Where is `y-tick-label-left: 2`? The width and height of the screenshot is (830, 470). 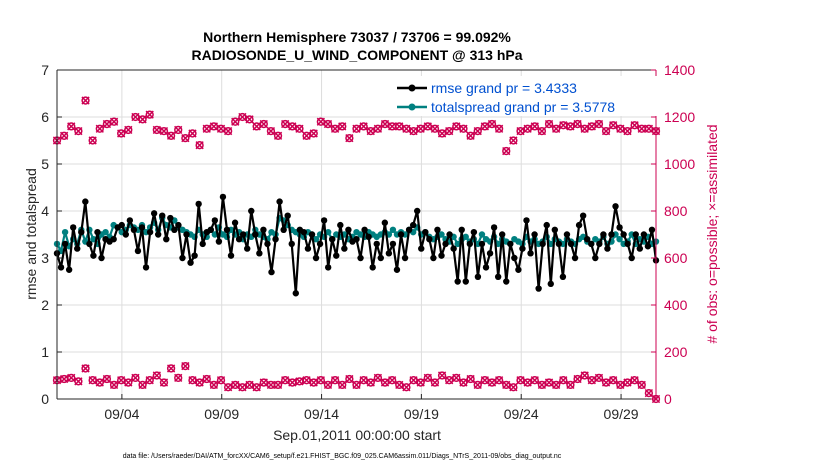
y-tick-label-left: 2 is located at coordinates (45, 305).